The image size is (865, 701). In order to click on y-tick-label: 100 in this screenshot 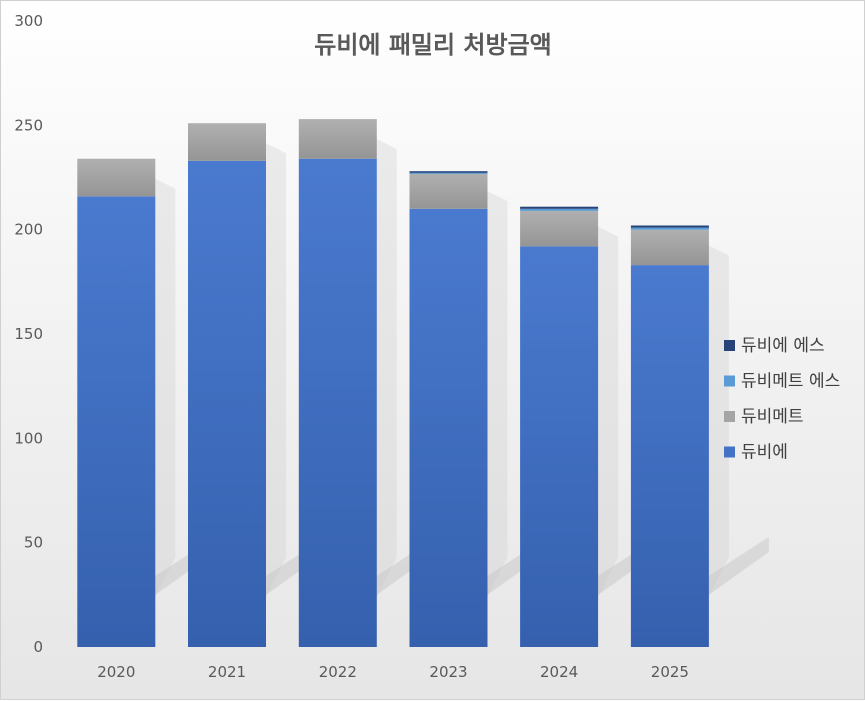, I will do `click(28, 438)`.